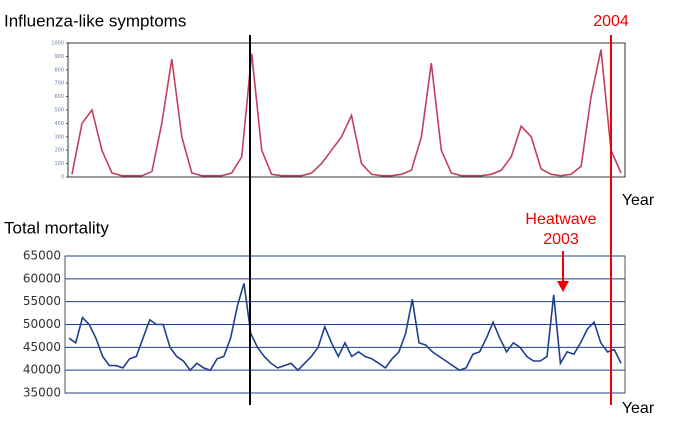 The image size is (676, 428). What do you see at coordinates (42, 347) in the screenshot?
I see `y-tick-label: 45000` at bounding box center [42, 347].